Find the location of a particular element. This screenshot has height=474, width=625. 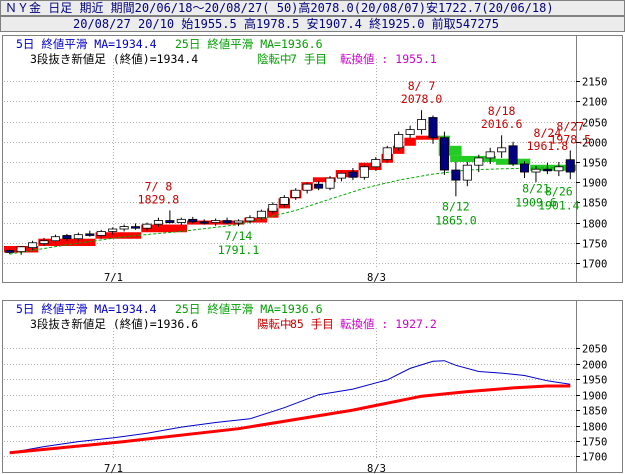

y-tick-label: 2050 is located at coordinates (594, 350).